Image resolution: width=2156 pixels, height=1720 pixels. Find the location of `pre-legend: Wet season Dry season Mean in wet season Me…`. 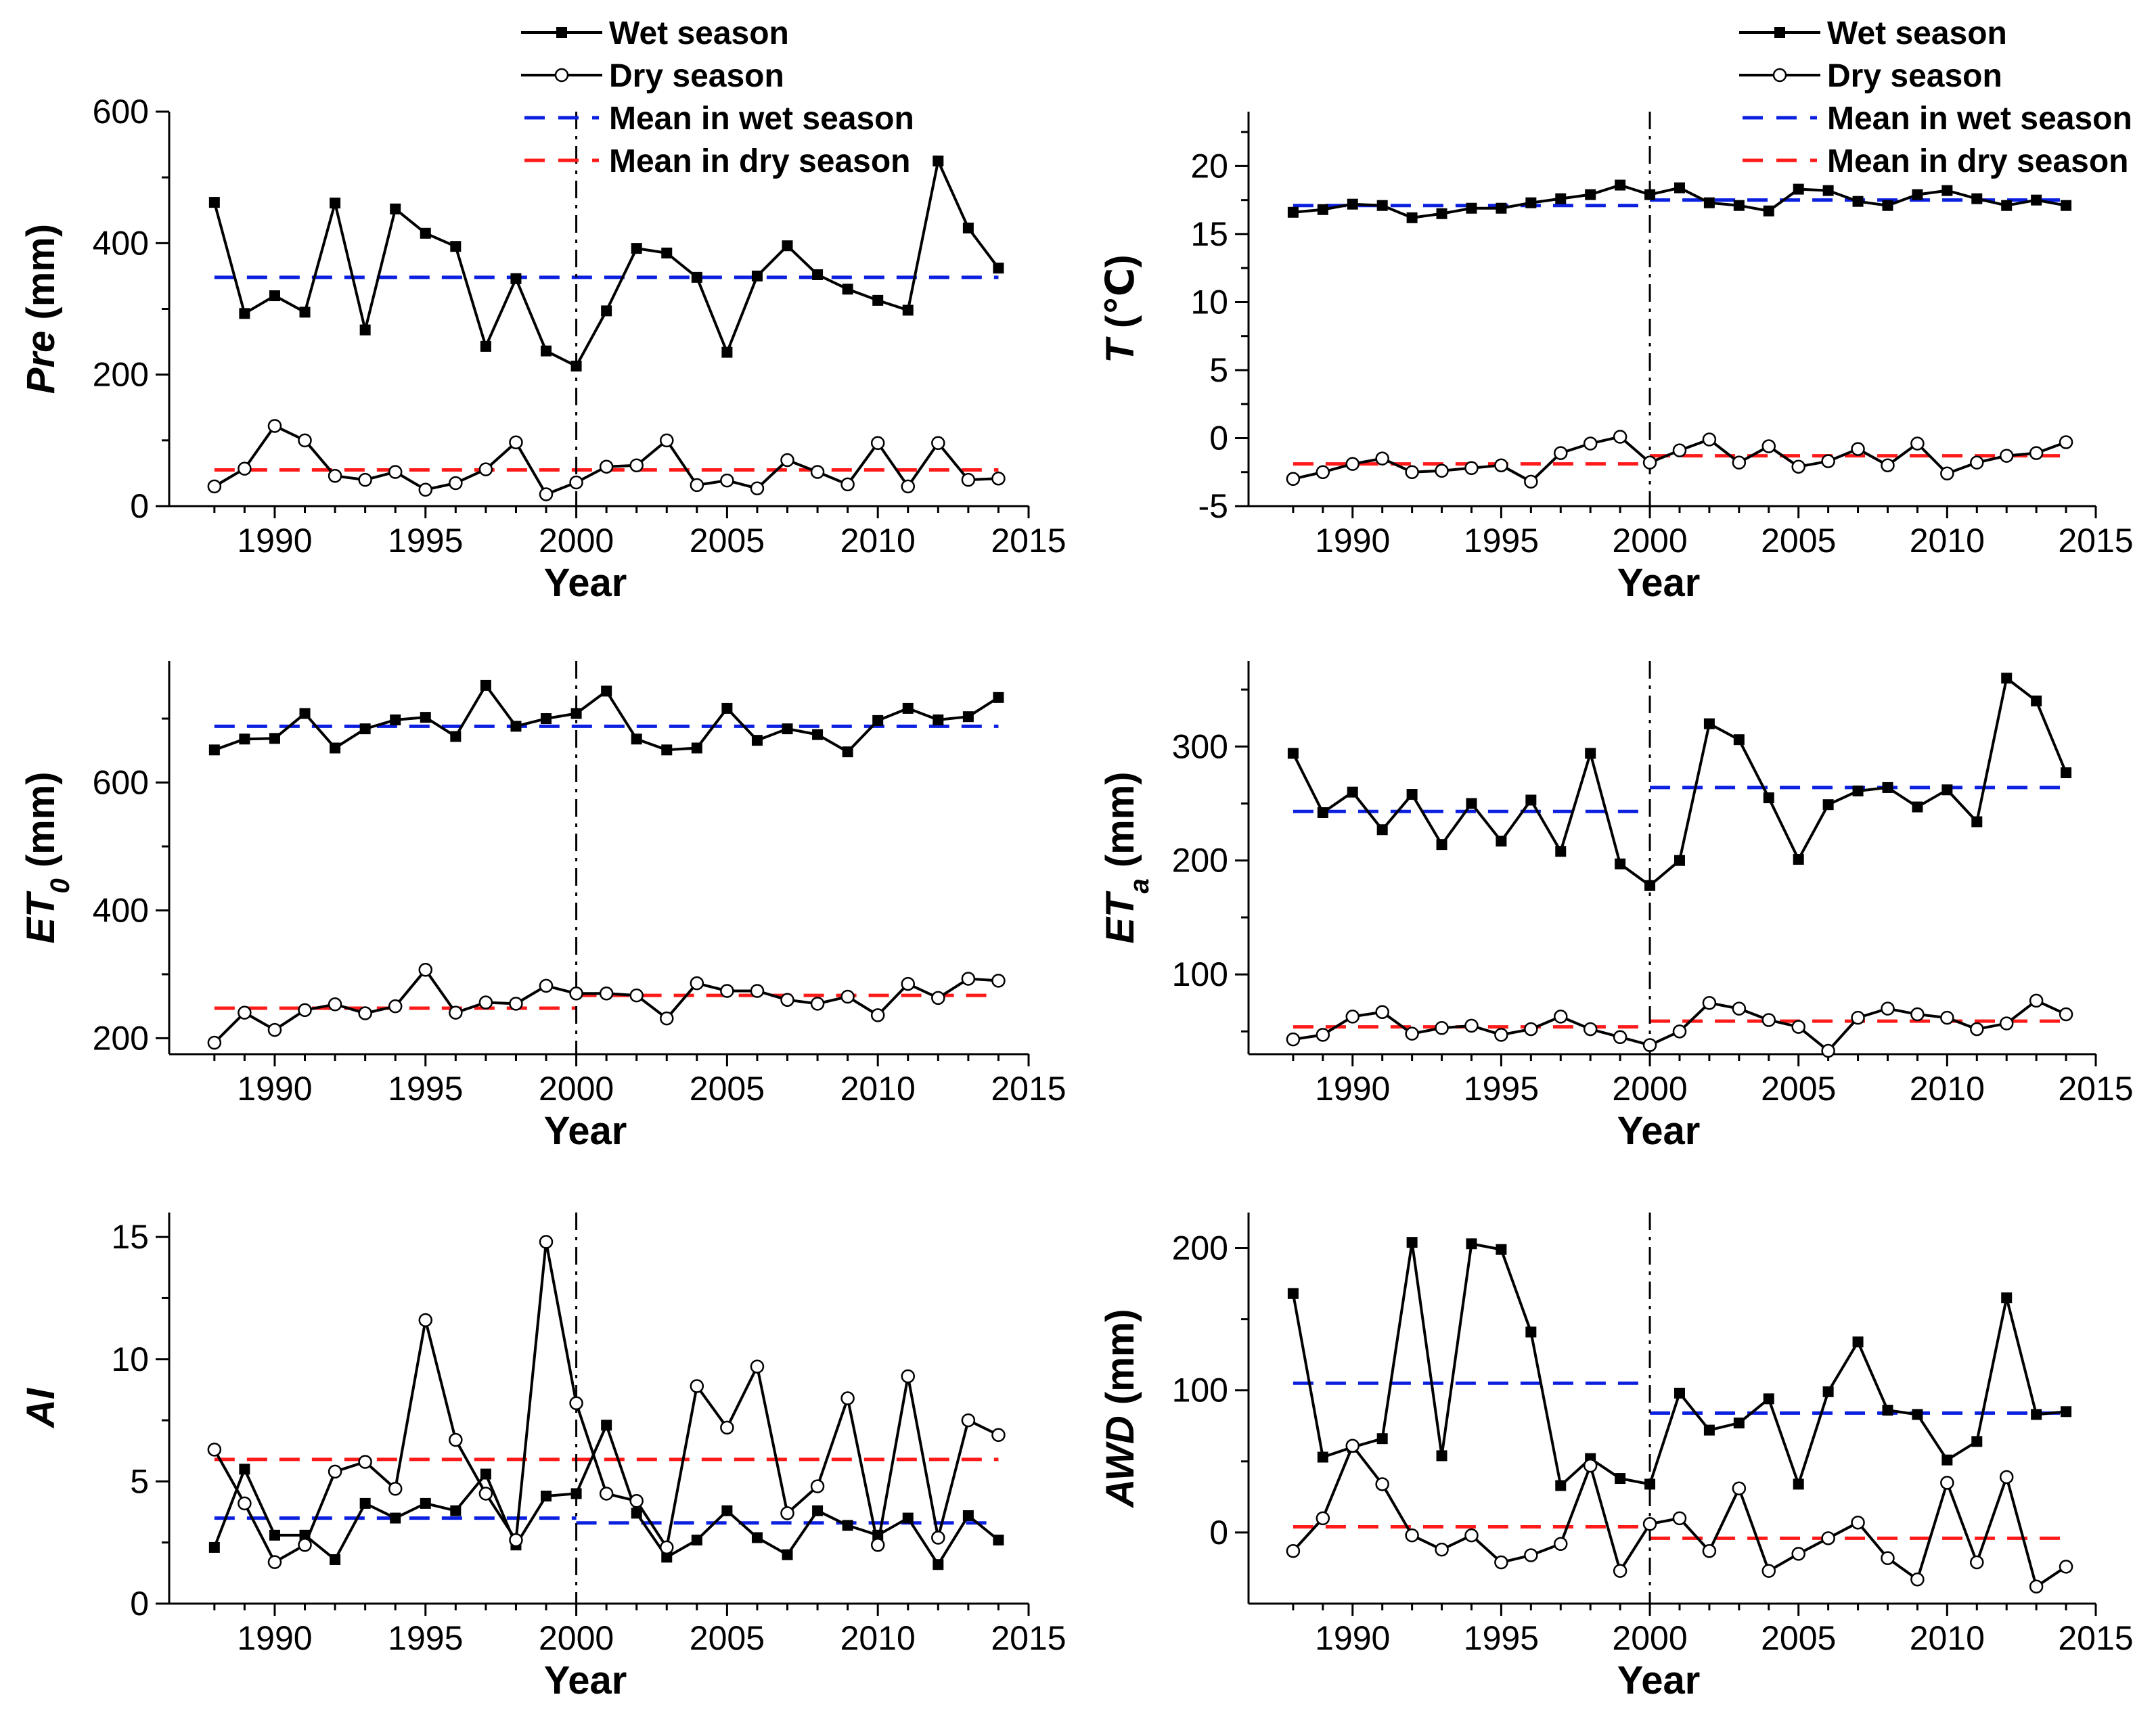

pre-legend: Wet season Dry season Mean in wet season Me… is located at coordinates (717, 97).